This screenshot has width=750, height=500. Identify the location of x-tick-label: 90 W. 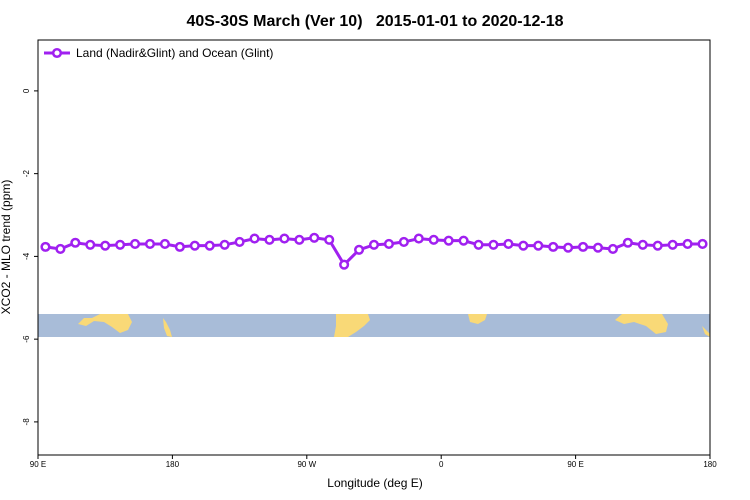
(306, 464).